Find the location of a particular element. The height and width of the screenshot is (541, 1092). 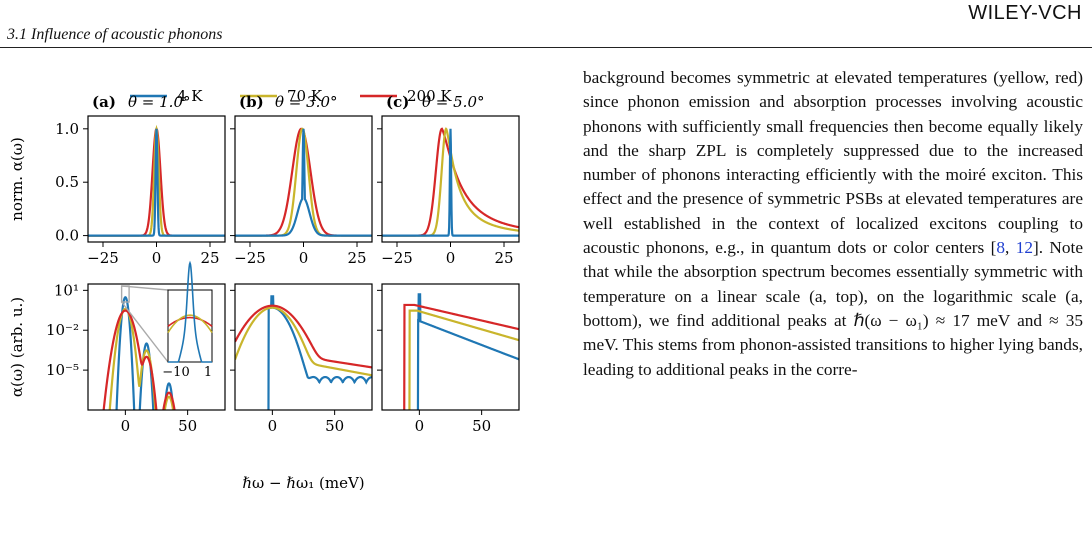

panel-top-b is located at coordinates (301, 181).